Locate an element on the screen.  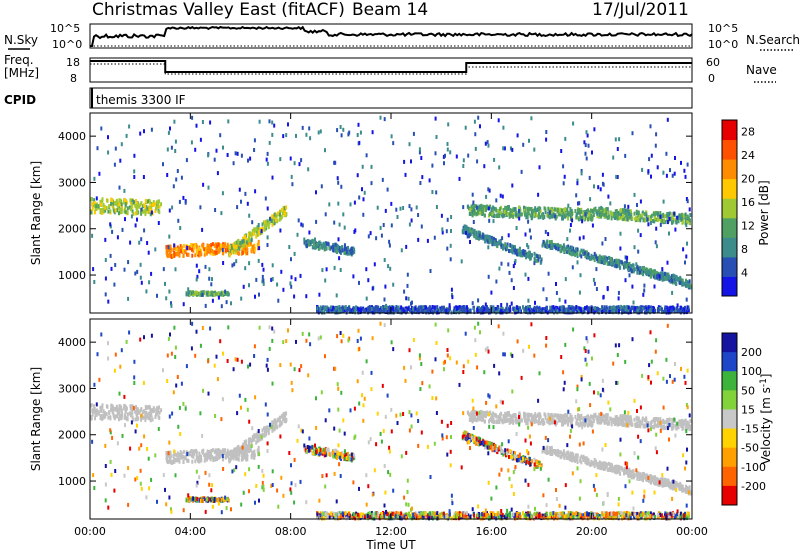
nave-tick-bottom: 0 is located at coordinates (711, 78).